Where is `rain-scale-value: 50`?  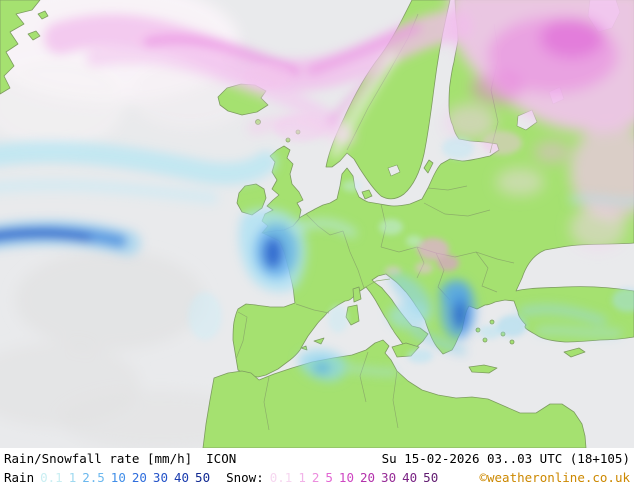 rain-scale-value: 50 is located at coordinates (203, 477).